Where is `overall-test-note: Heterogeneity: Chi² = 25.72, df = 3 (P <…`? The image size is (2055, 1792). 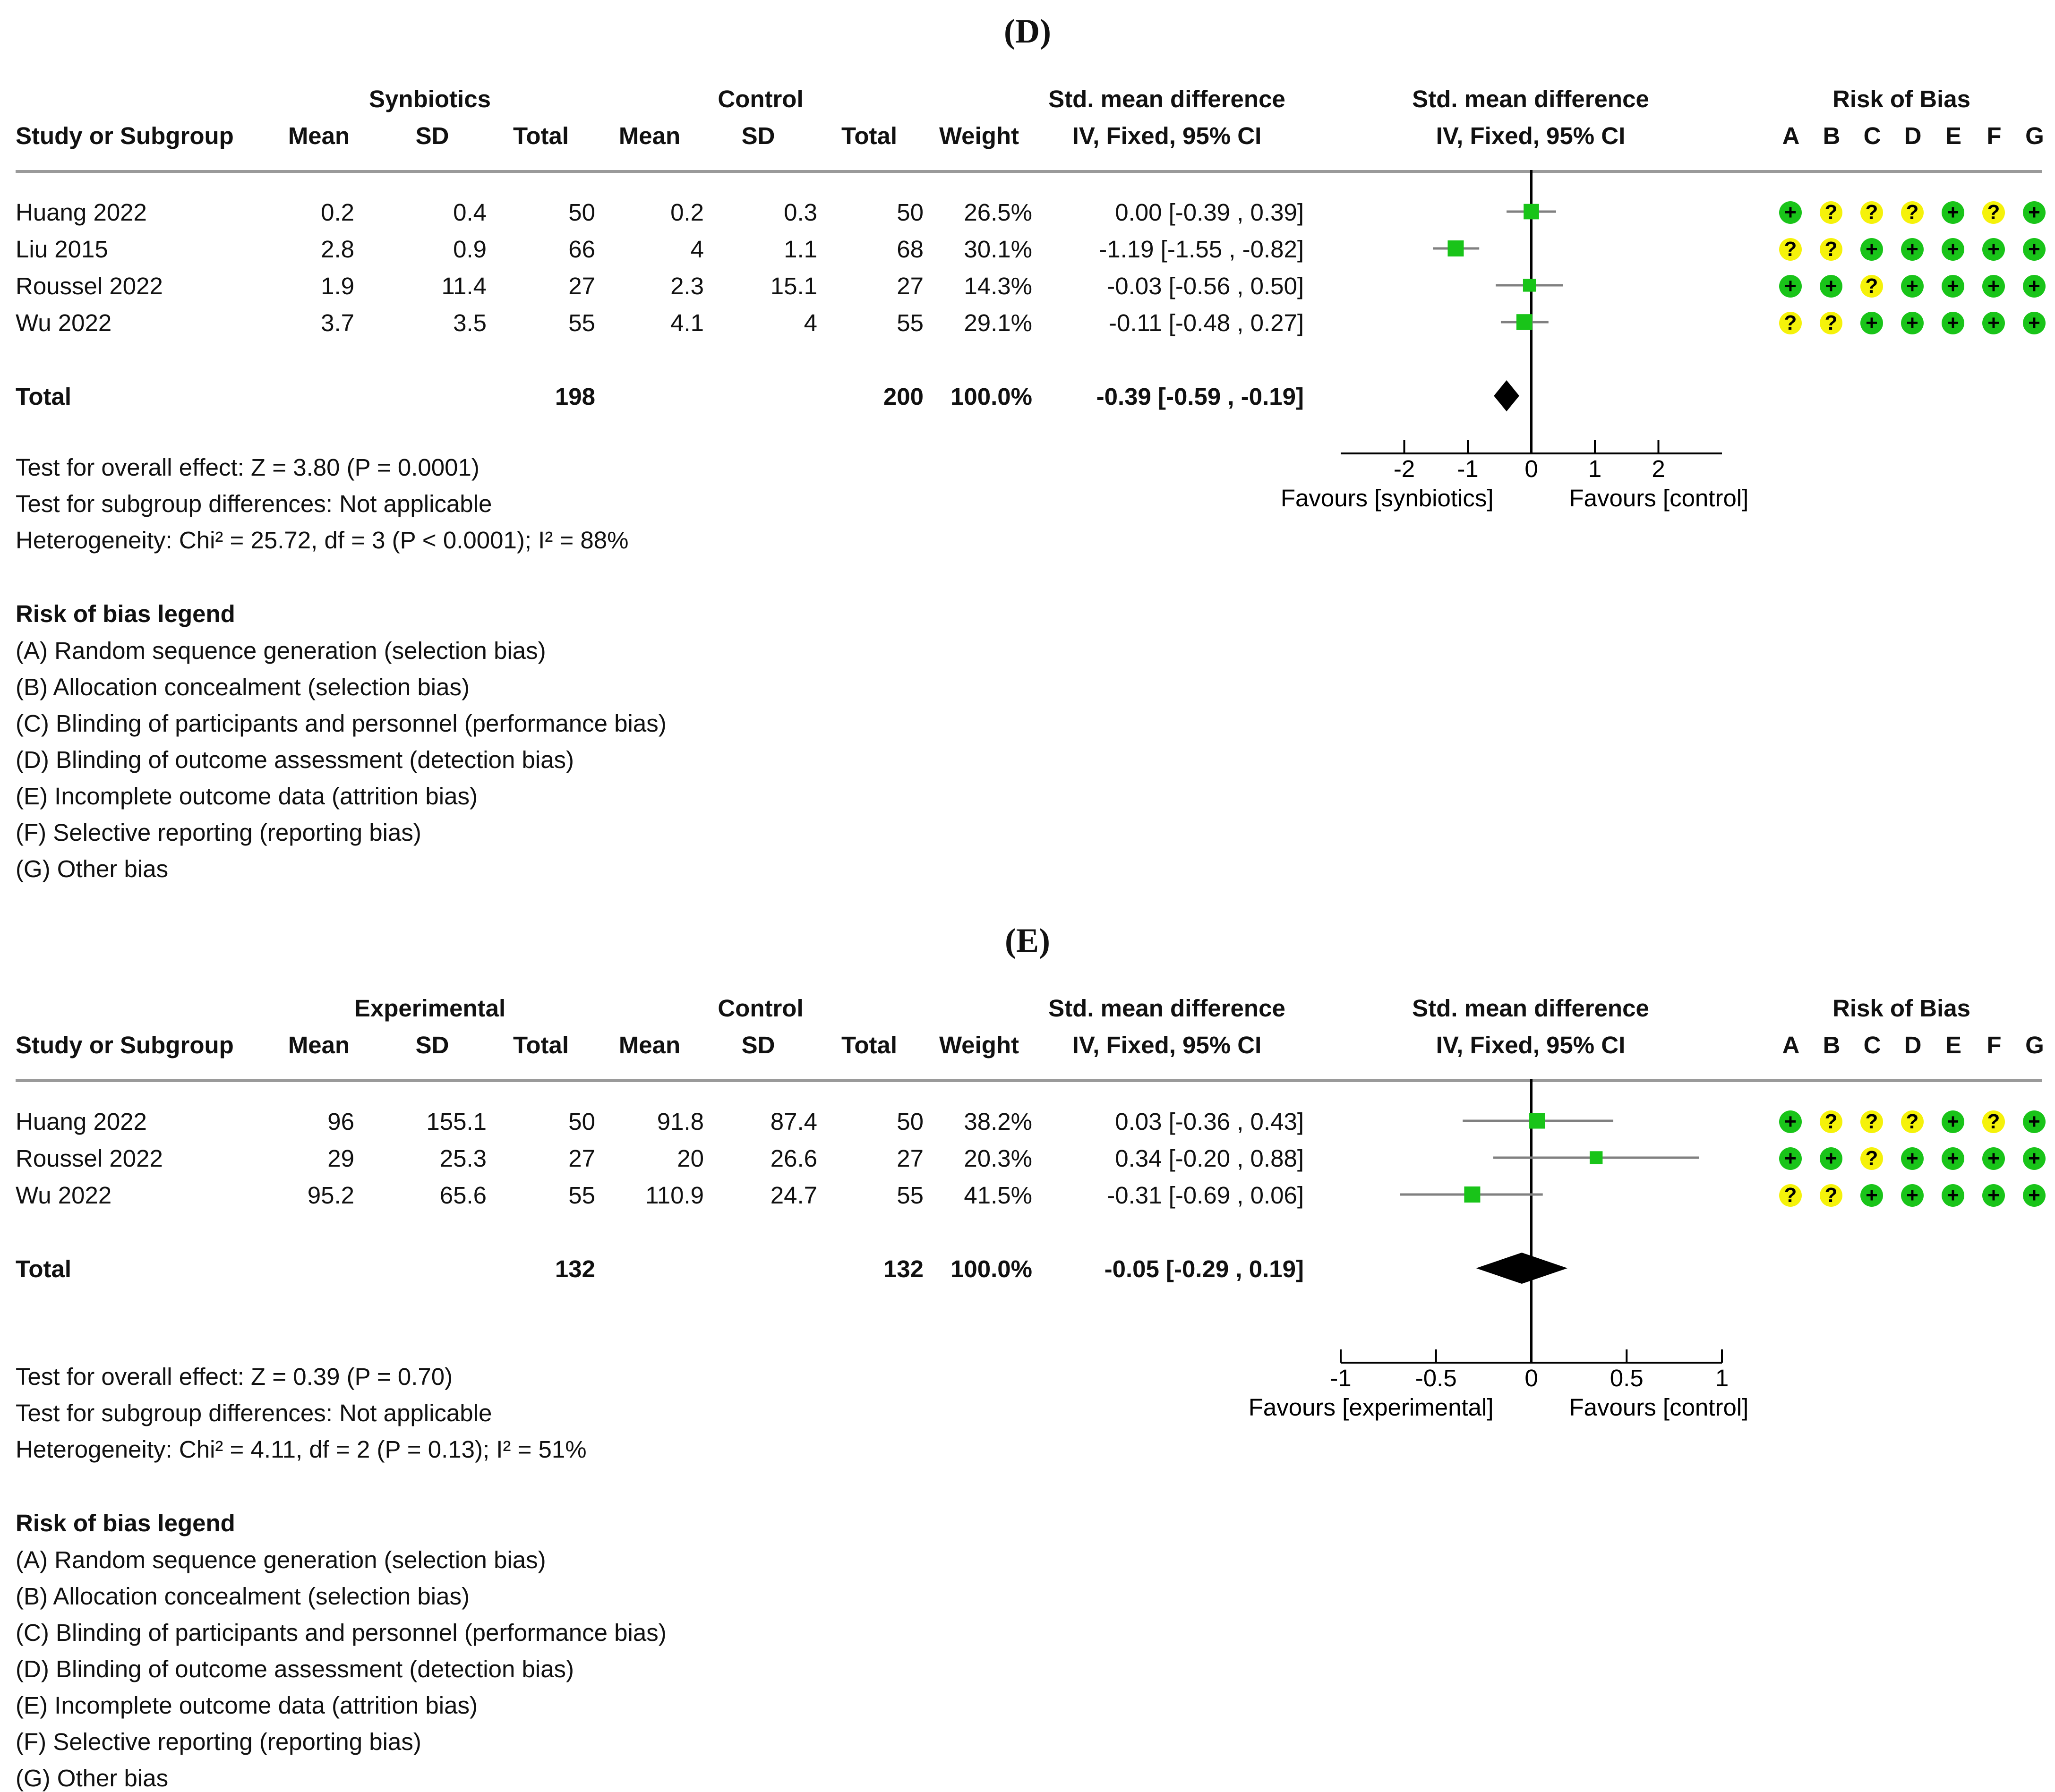 overall-test-note: Heterogeneity: Chi² = 25.72, df = 3 (P <… is located at coordinates (322, 540).